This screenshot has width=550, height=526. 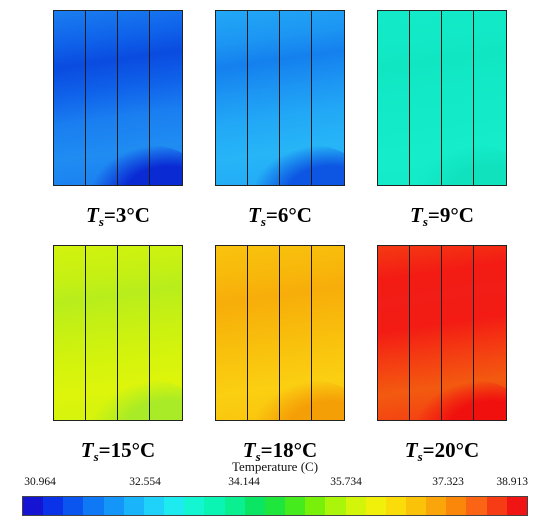 I want to click on panel-label: Ts=3°C, so click(x=118, y=216).